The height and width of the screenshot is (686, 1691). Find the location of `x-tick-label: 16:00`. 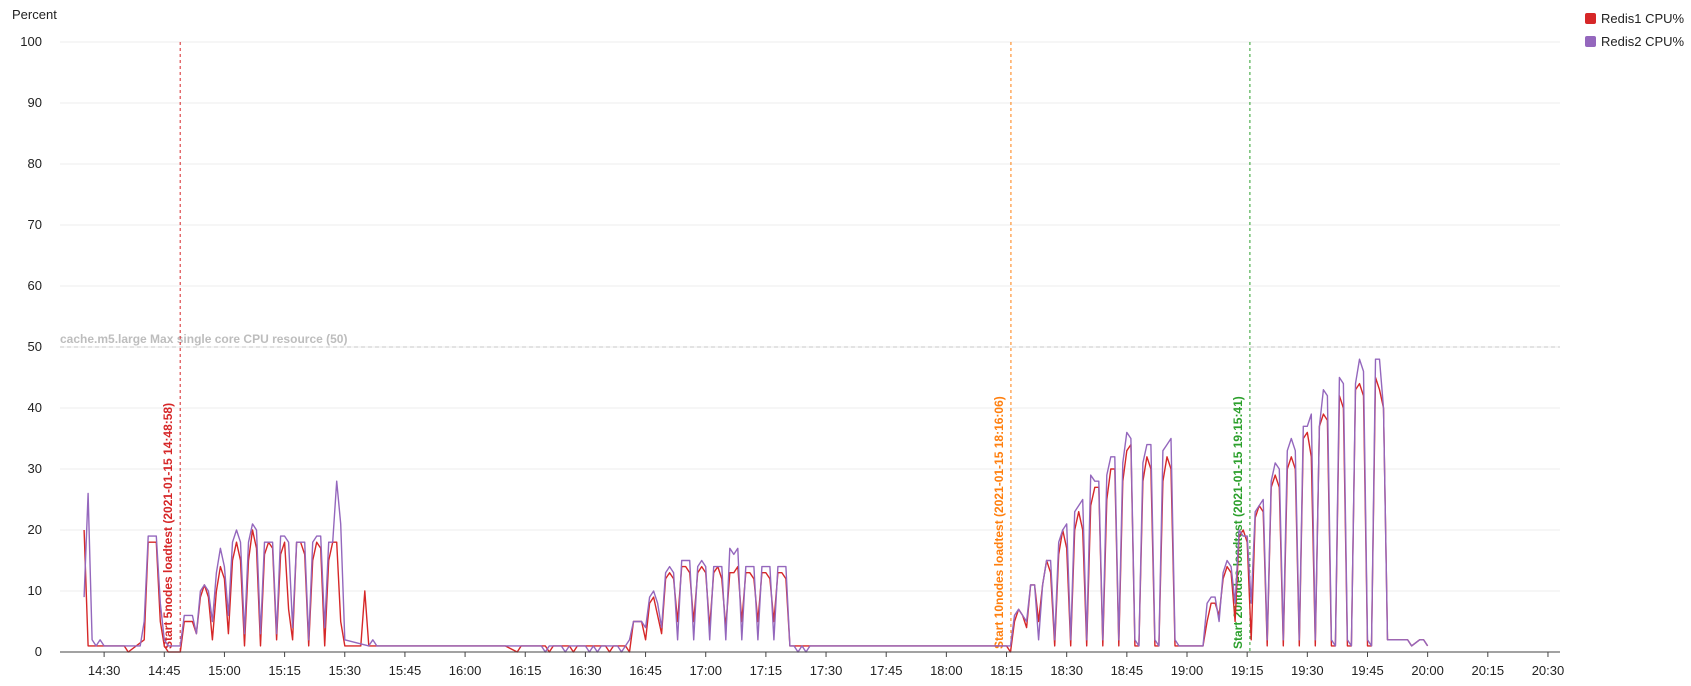

x-tick-label: 16:00 is located at coordinates (465, 670).